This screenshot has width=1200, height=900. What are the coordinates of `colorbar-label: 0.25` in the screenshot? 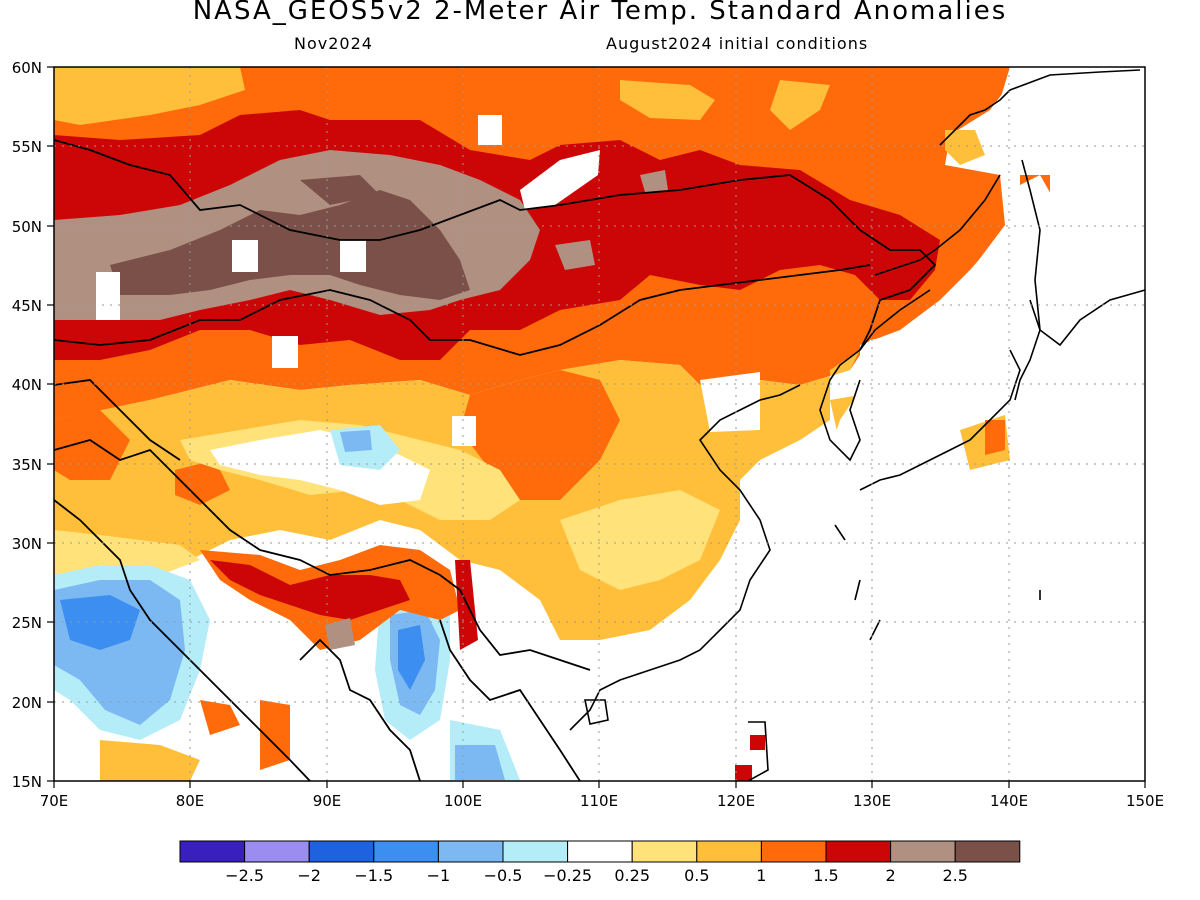 It's located at (632, 875).